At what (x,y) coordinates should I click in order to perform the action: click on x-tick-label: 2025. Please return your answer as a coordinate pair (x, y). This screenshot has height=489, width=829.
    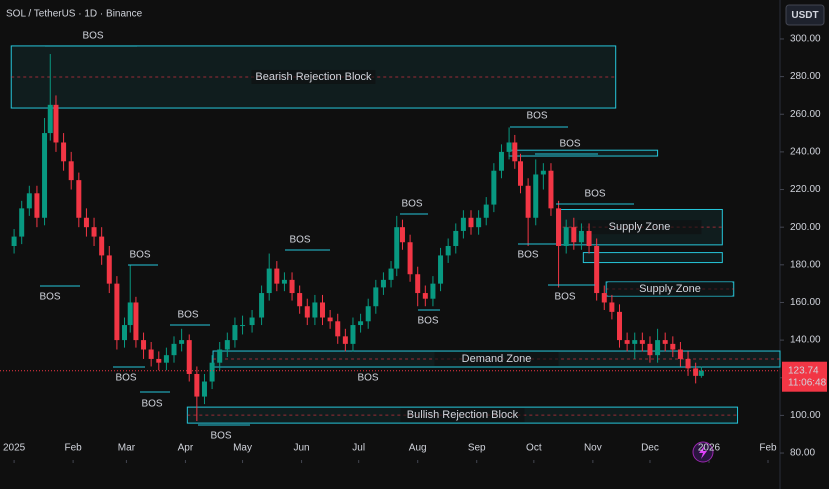
    Looking at the image, I should click on (14, 448).